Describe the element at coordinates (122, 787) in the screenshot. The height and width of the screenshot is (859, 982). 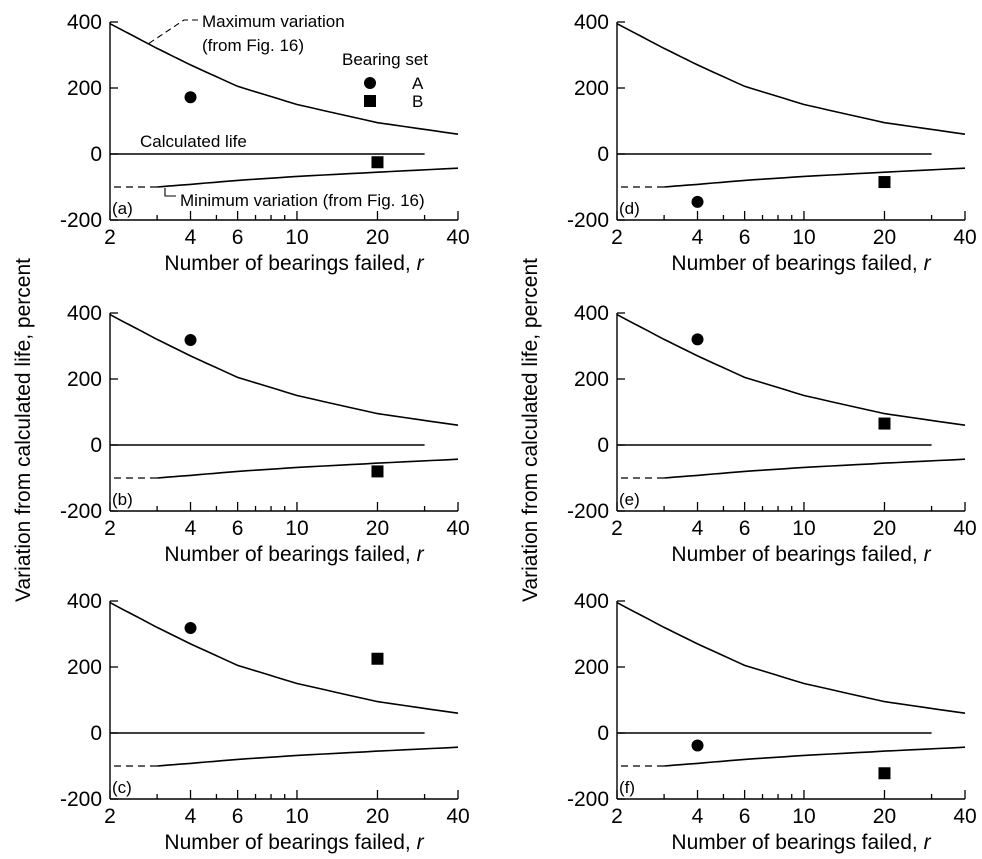
I see `panel-label: (c)` at that location.